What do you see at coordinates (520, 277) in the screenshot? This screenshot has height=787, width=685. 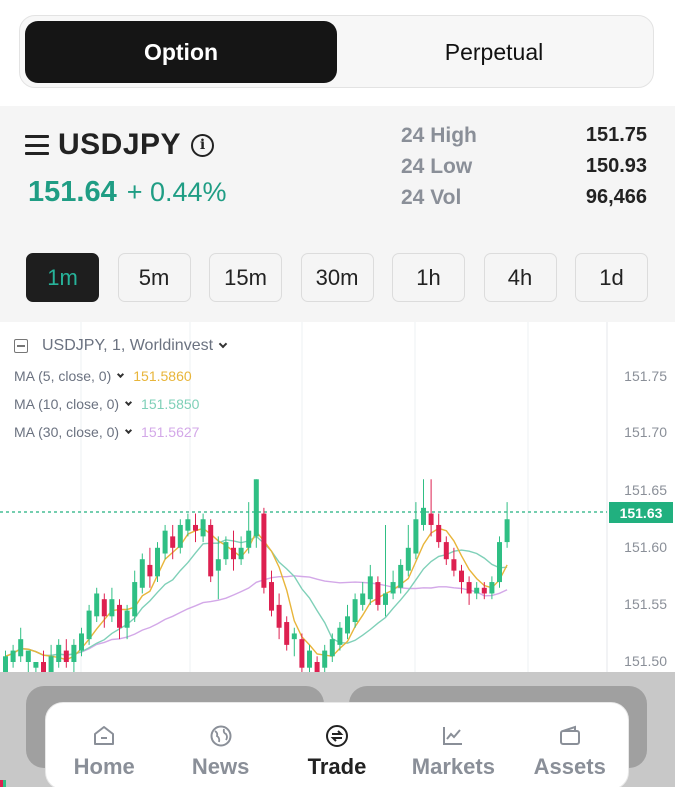 I see `interval-4h: 4h` at bounding box center [520, 277].